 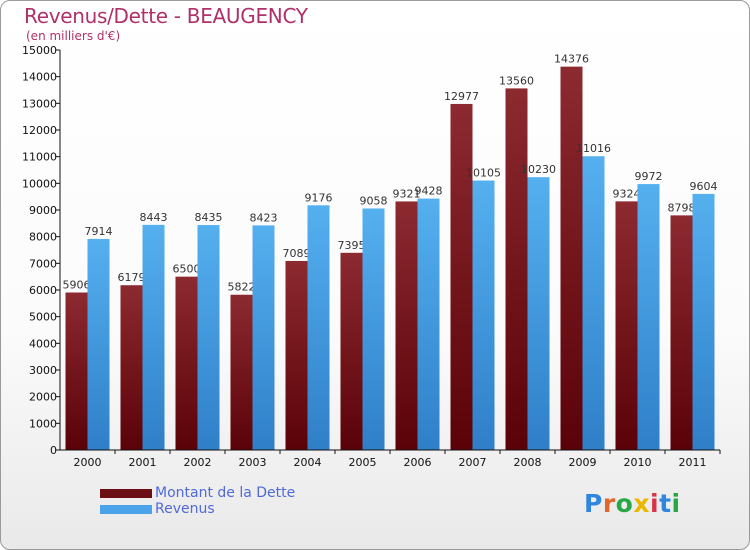 What do you see at coordinates (297, 253) in the screenshot?
I see `value-label-dette: 7089` at bounding box center [297, 253].